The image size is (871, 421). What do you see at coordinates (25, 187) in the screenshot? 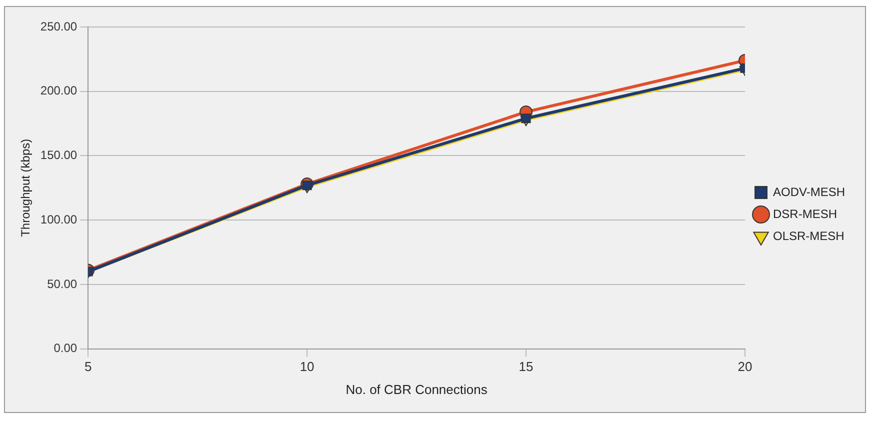
I see `y-axis-title: Throughput (kbps)` at bounding box center [25, 187].